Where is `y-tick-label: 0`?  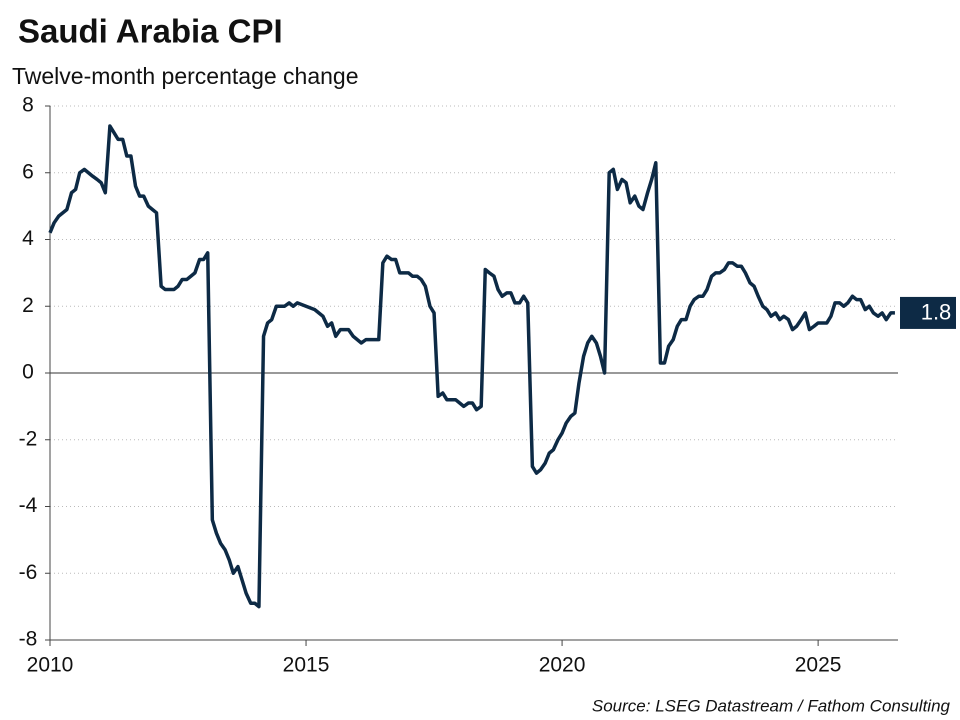
y-tick-label: 0 is located at coordinates (28, 372).